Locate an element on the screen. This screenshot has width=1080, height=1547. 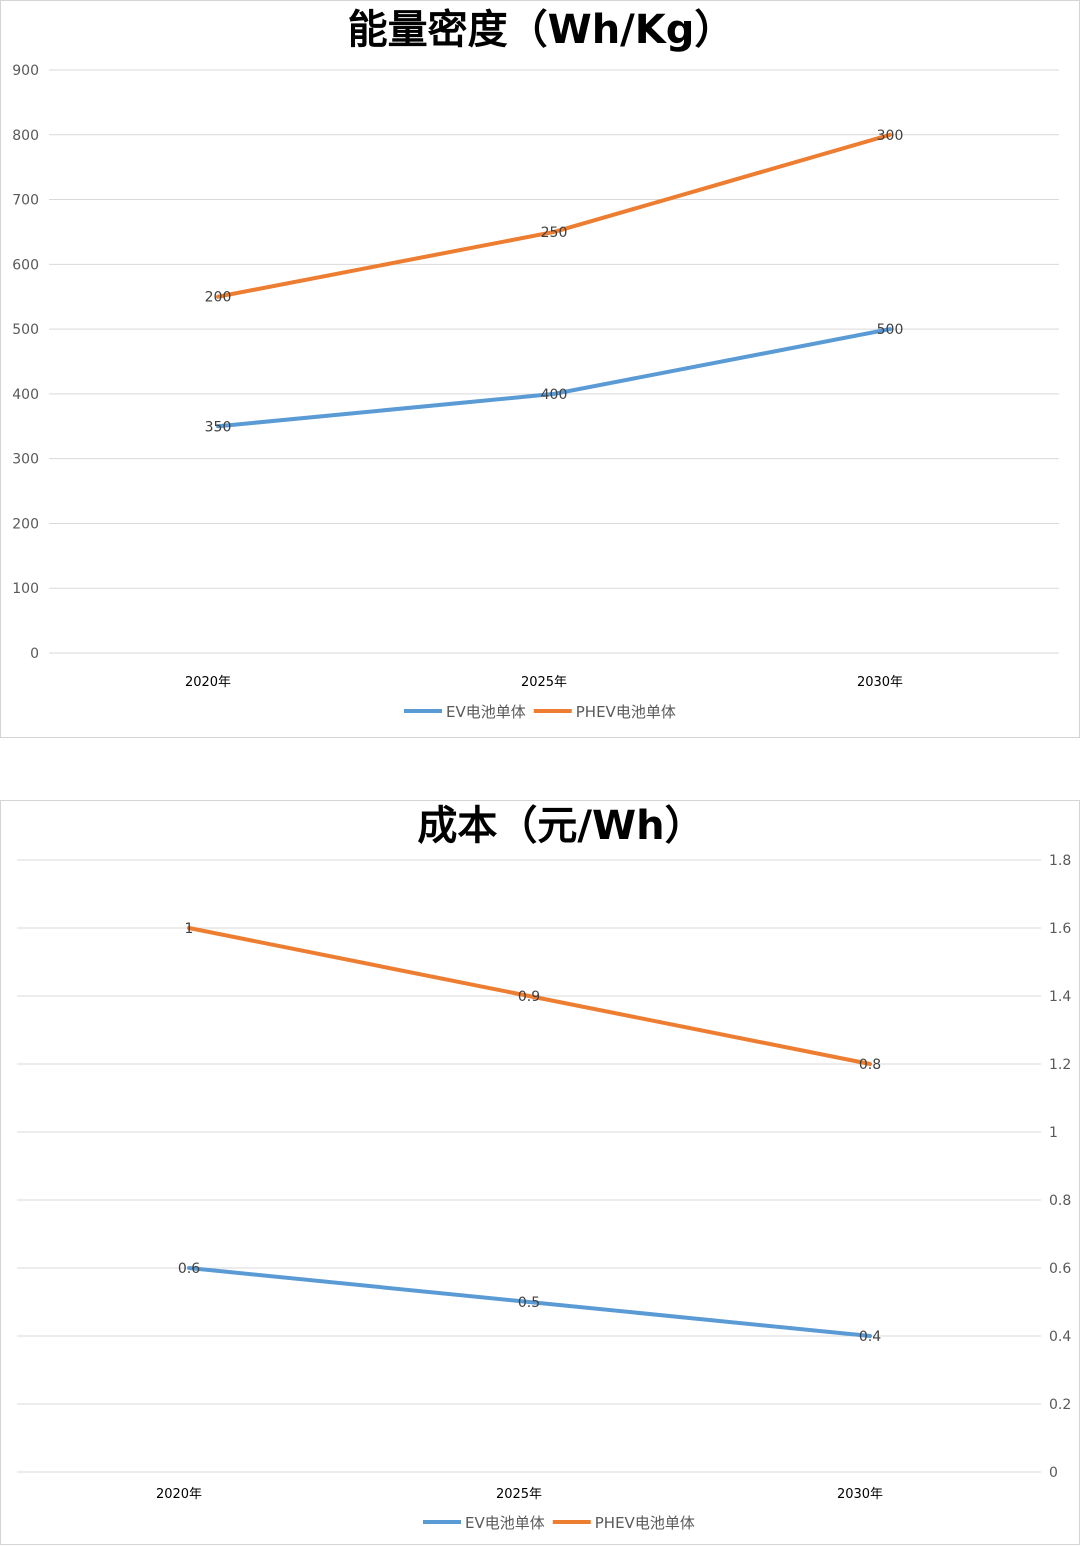
data-label: 0.8 is located at coordinates (870, 1065).